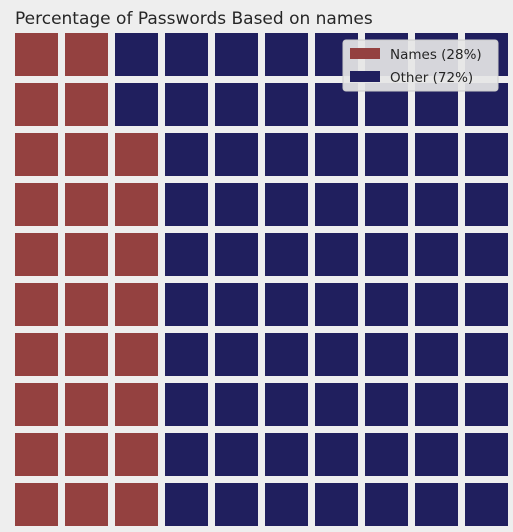  What do you see at coordinates (365, 53) in the screenshot?
I see `legend-swatch-names` at bounding box center [365, 53].